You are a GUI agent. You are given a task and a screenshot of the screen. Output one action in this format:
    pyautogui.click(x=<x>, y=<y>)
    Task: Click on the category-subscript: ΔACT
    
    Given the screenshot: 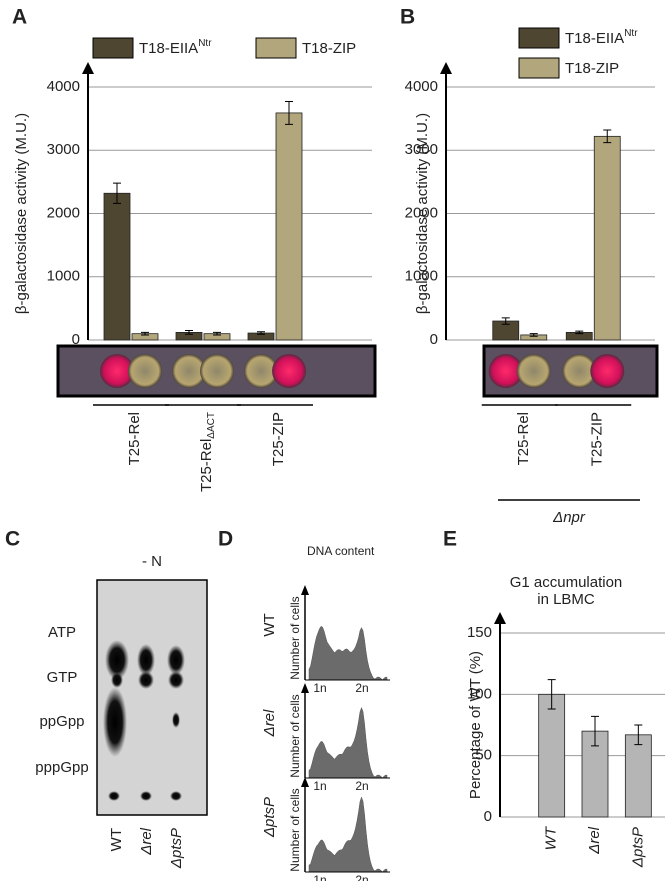 What is the action you would take?
    pyautogui.click(x=211, y=425)
    